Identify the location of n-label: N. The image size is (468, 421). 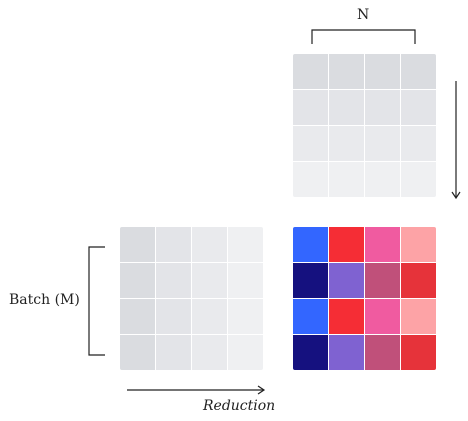
(363, 15).